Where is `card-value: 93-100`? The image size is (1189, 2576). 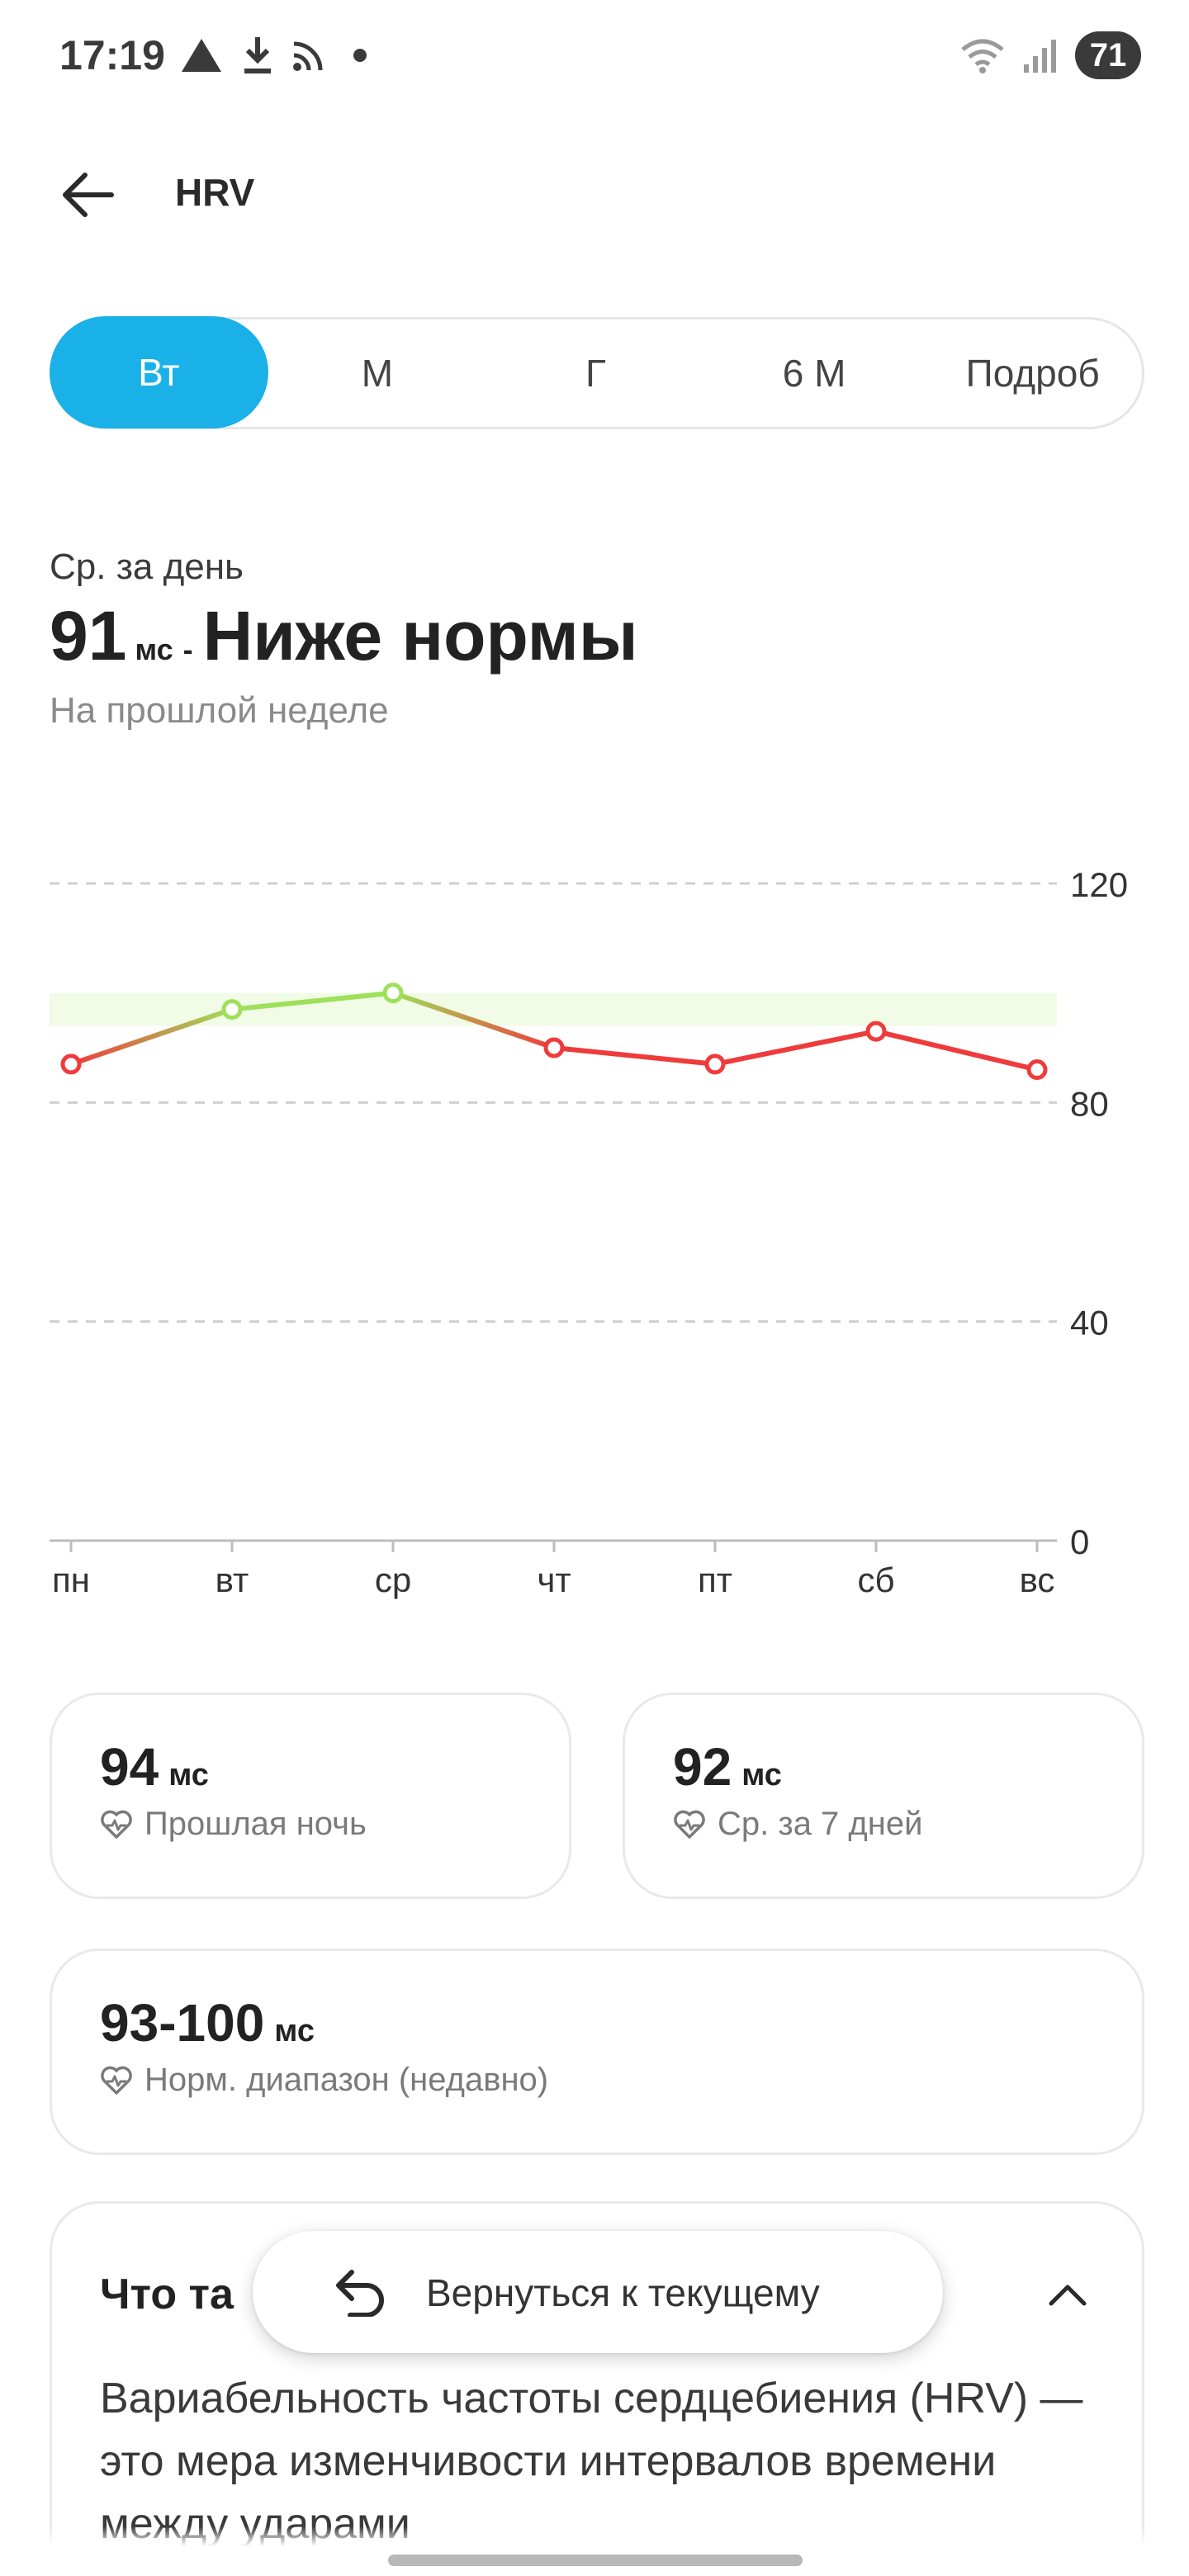
card-value: 93-100 is located at coordinates (182, 2023).